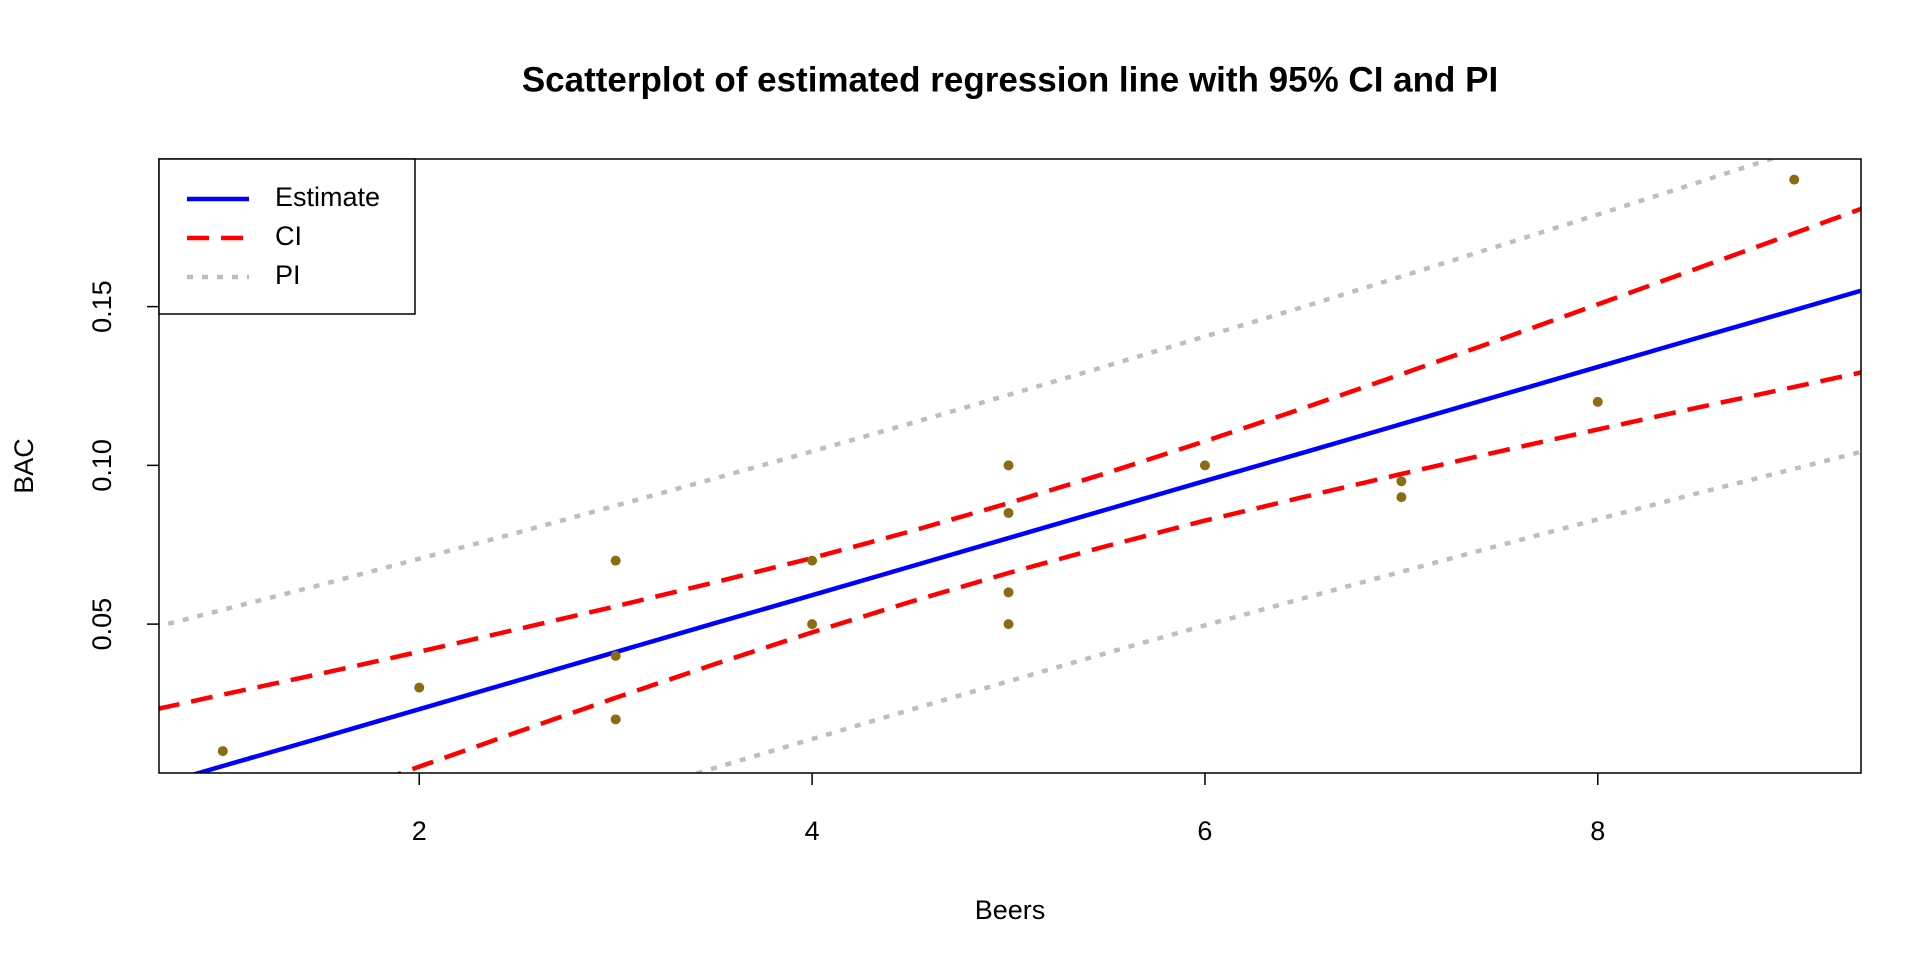 Image resolution: width=1920 pixels, height=960 pixels. I want to click on x-tick-label: 4, so click(812, 831).